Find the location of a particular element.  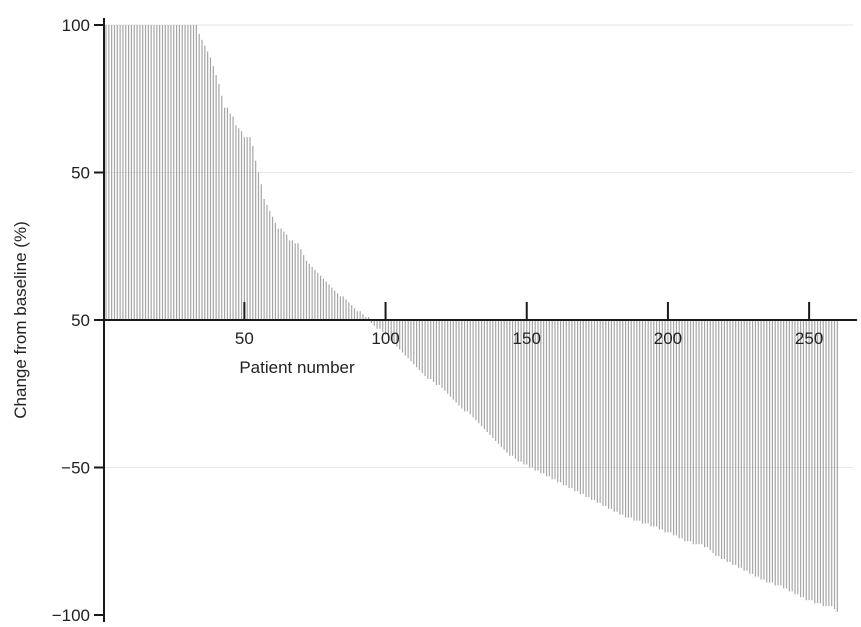

y-tick-label: −50 is located at coordinates (75, 468).